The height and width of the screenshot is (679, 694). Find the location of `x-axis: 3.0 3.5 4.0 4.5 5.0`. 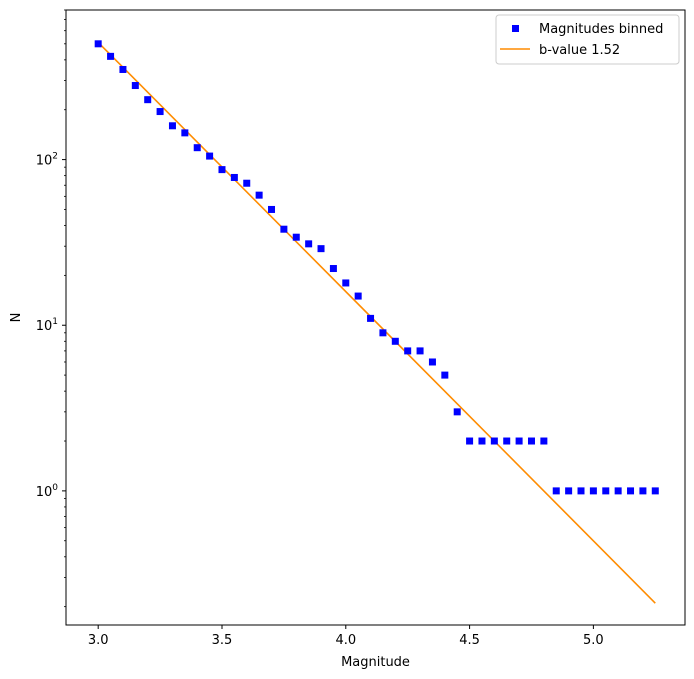

x-axis: 3.0 3.5 4.0 4.5 5.0 is located at coordinates (346, 636).